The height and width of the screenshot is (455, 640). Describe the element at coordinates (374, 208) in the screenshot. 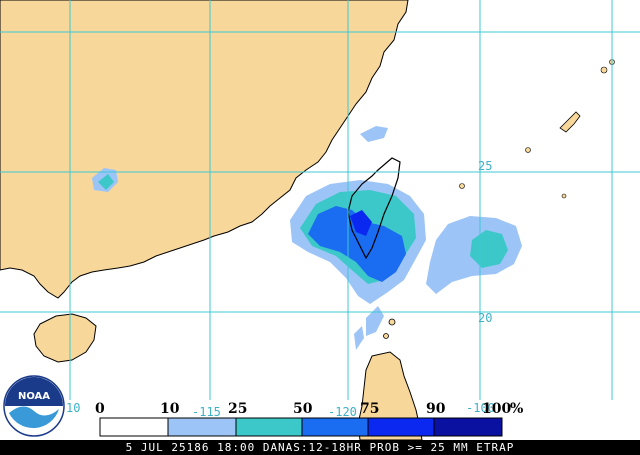

I see `taiwan-island` at that location.